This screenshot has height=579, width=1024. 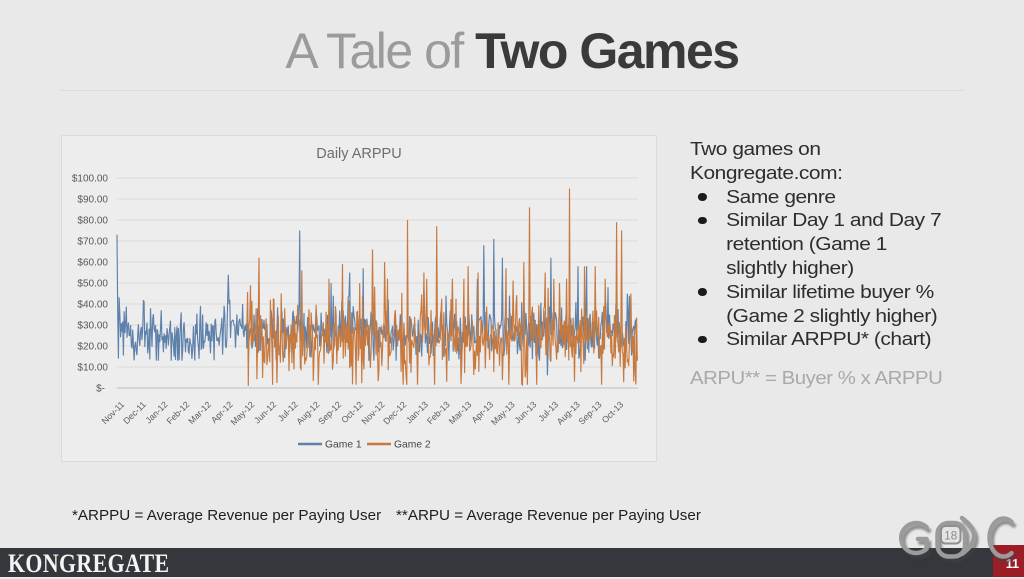 I want to click on svg-text: $60.00, so click(x=92, y=263).